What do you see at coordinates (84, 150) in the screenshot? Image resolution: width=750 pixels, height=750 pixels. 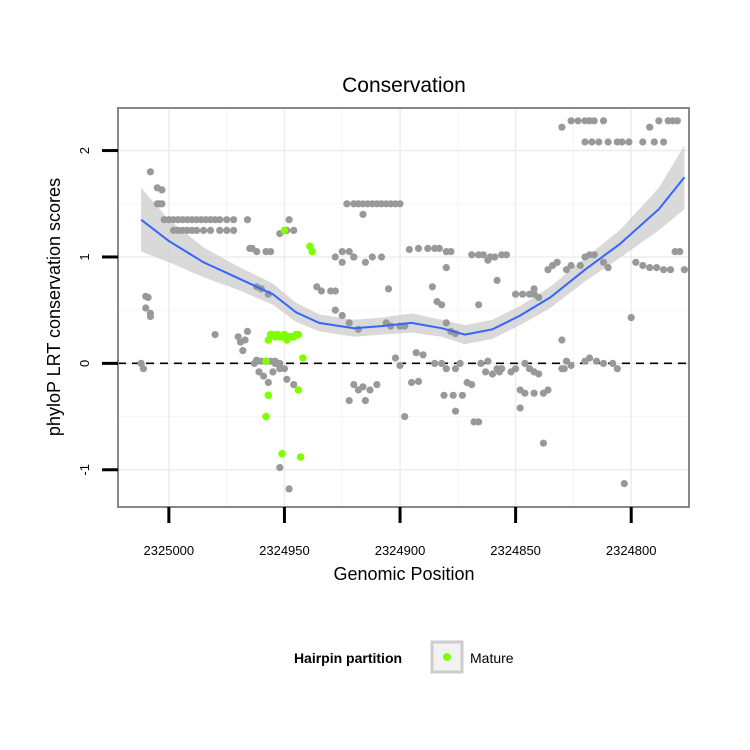 I see `y-tick-label: 2` at bounding box center [84, 150].